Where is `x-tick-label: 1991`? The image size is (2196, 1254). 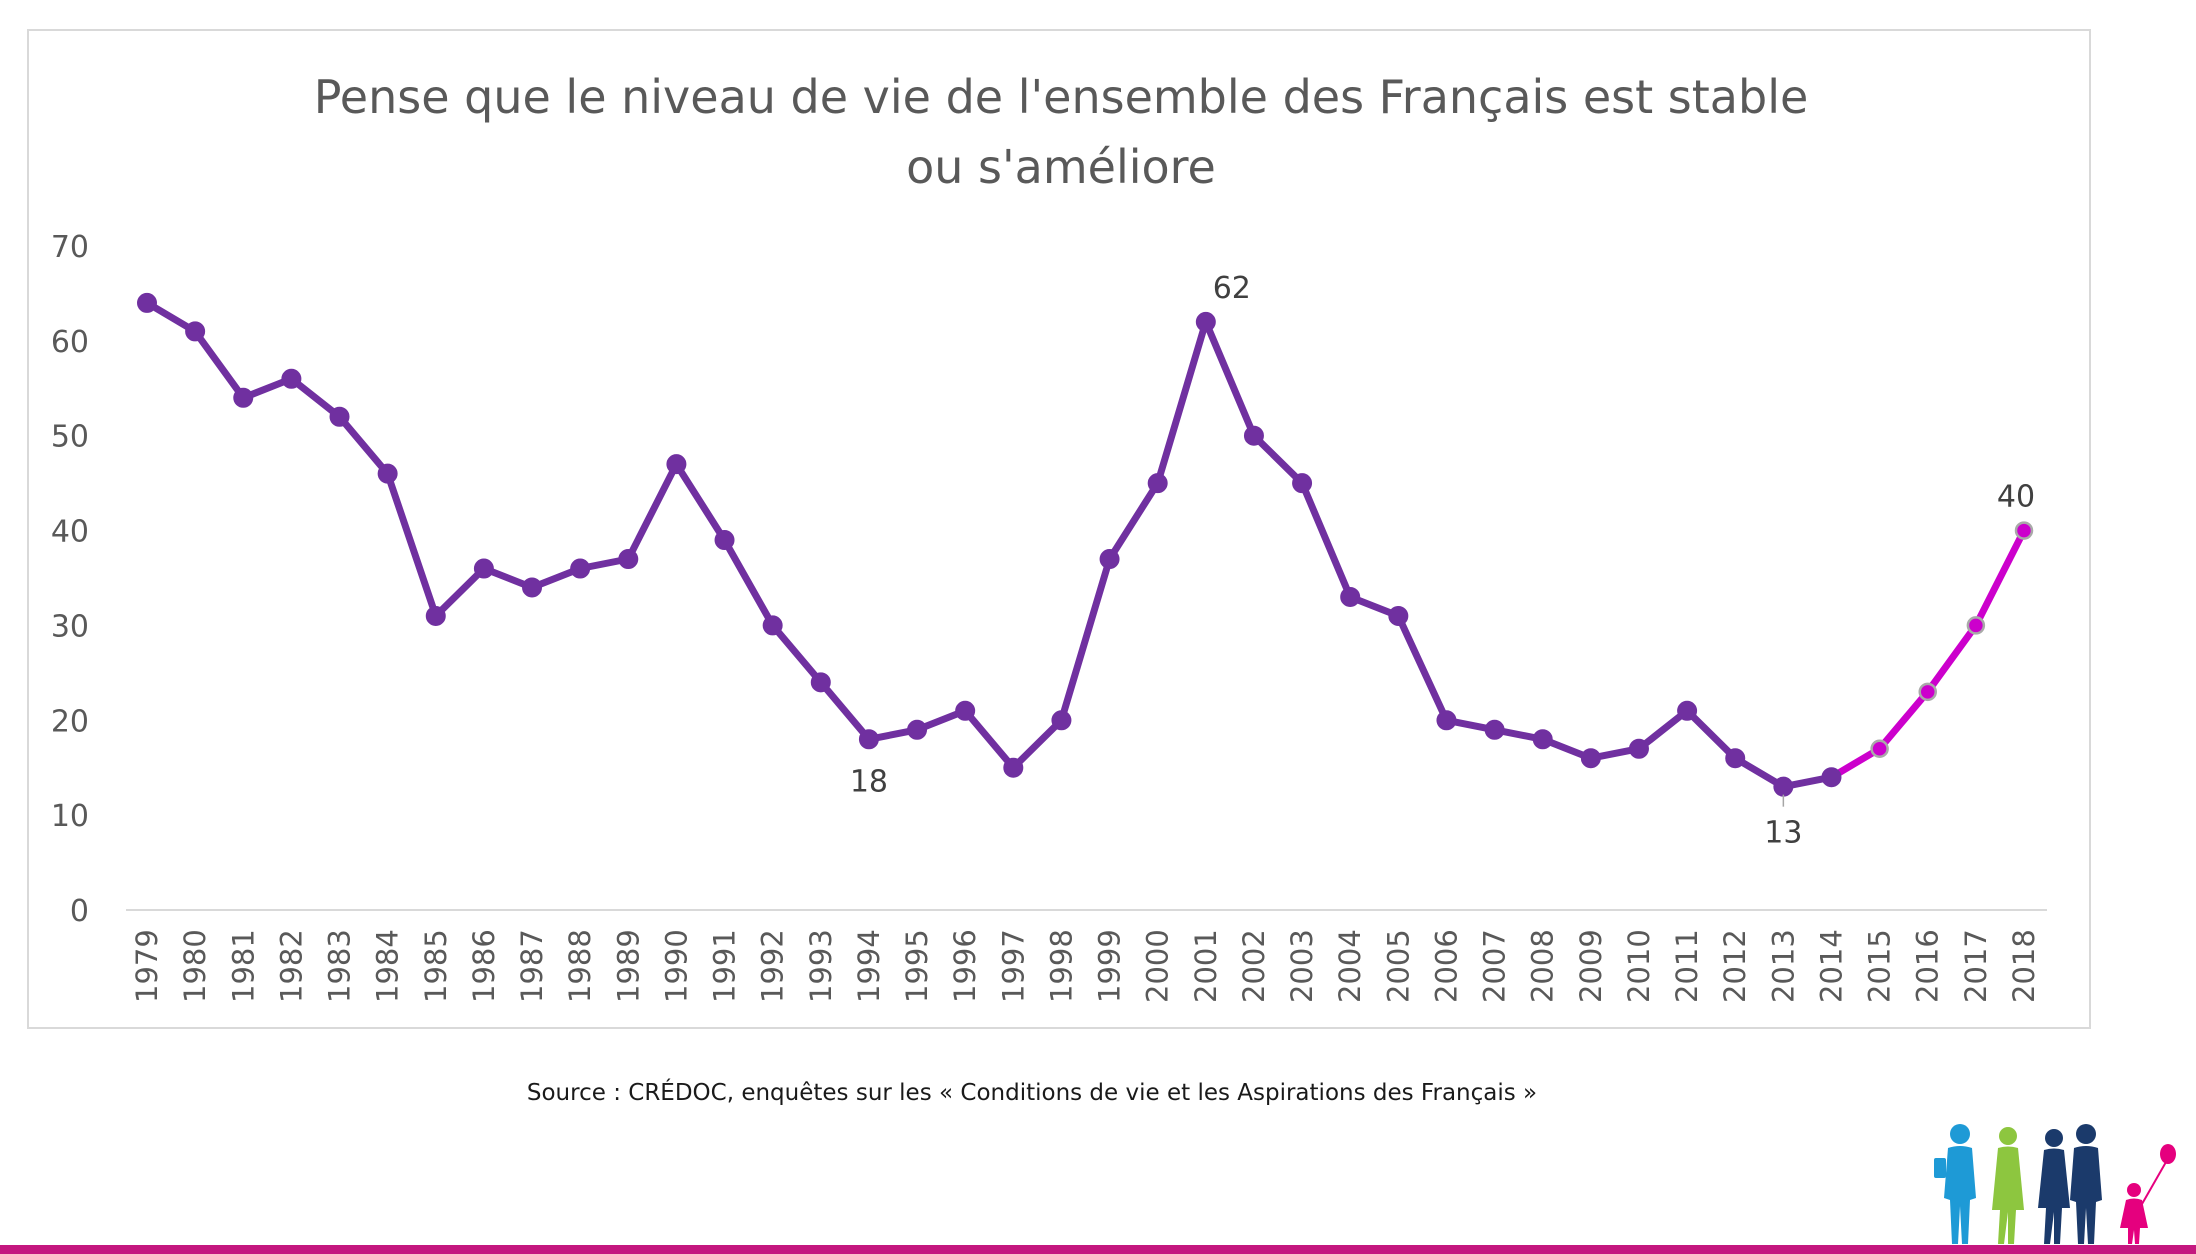
x-tick-label: 1991 is located at coordinates (725, 966).